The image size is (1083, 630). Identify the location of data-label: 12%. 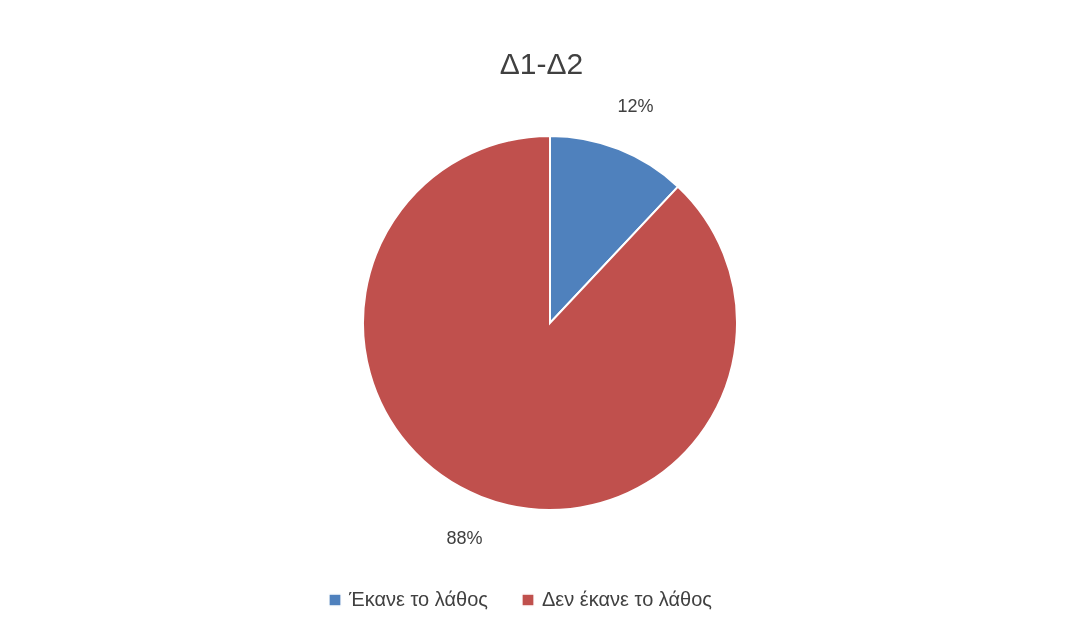
(635, 106).